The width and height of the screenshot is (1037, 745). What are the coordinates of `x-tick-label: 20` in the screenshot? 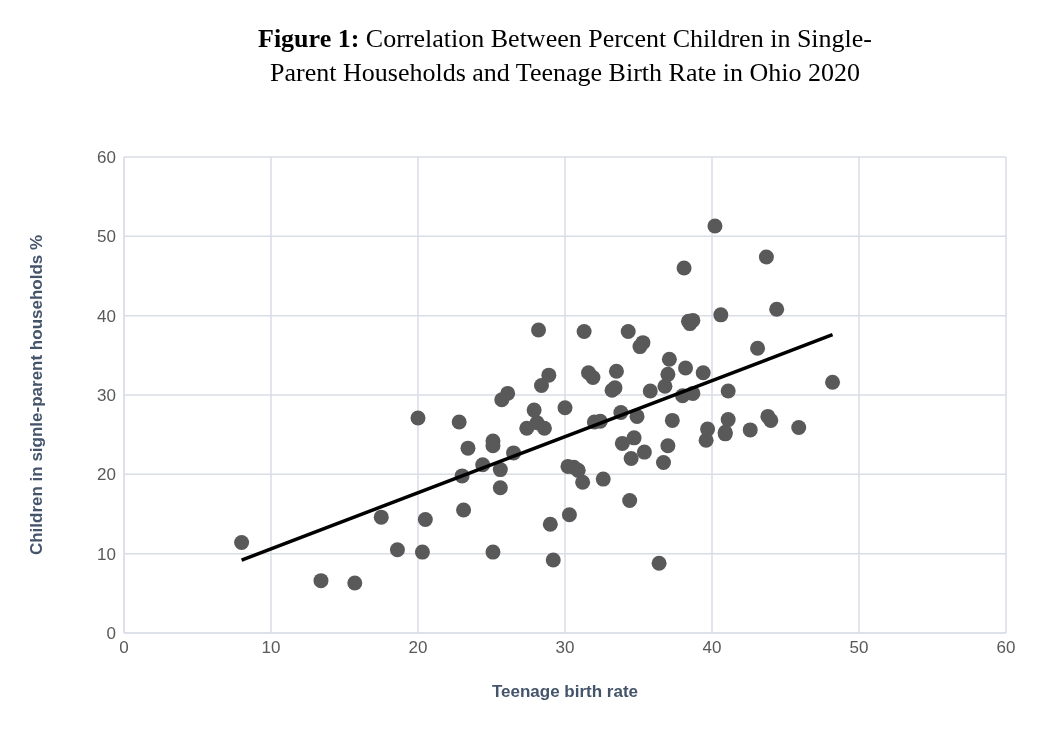 It's located at (418, 648).